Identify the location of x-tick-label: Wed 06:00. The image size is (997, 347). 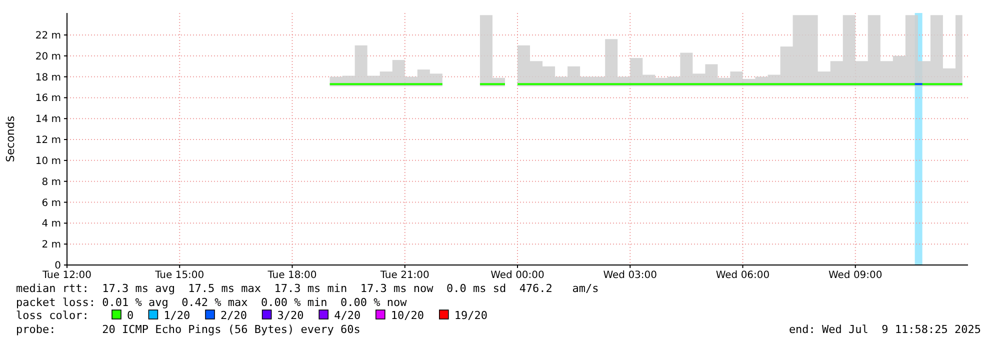
(743, 275).